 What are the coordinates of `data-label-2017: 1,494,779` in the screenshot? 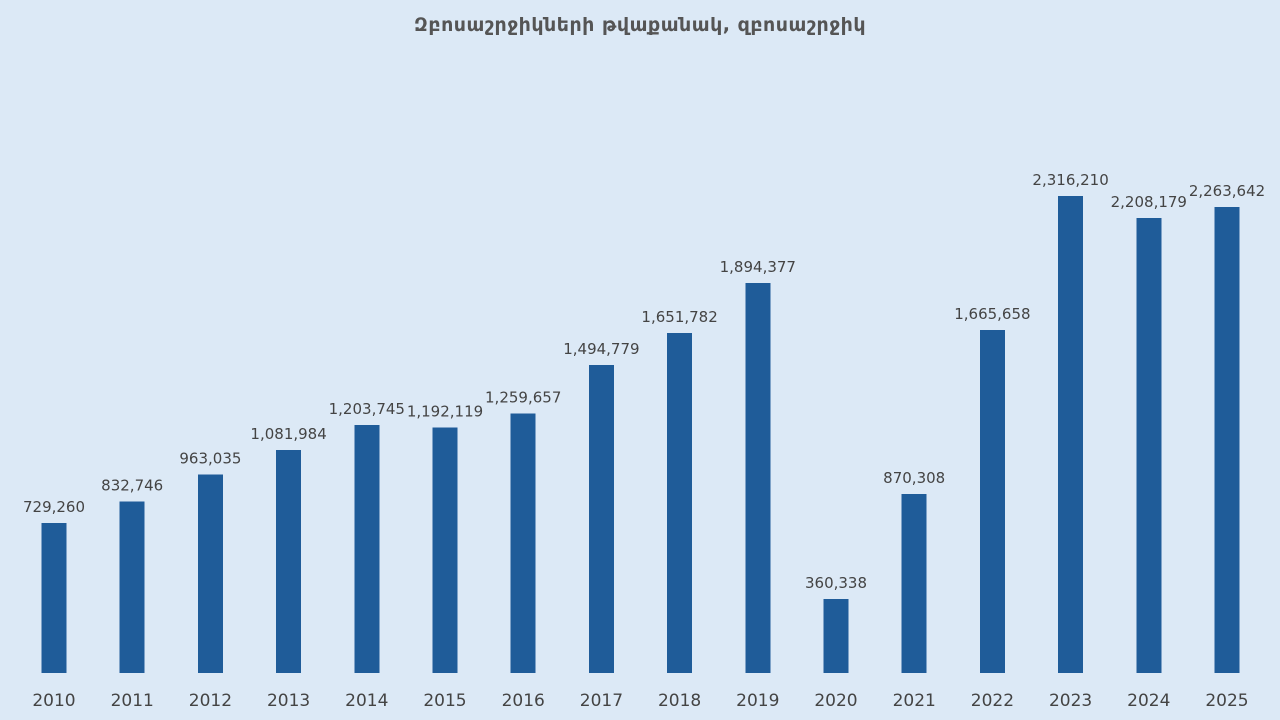 It's located at (601, 349).